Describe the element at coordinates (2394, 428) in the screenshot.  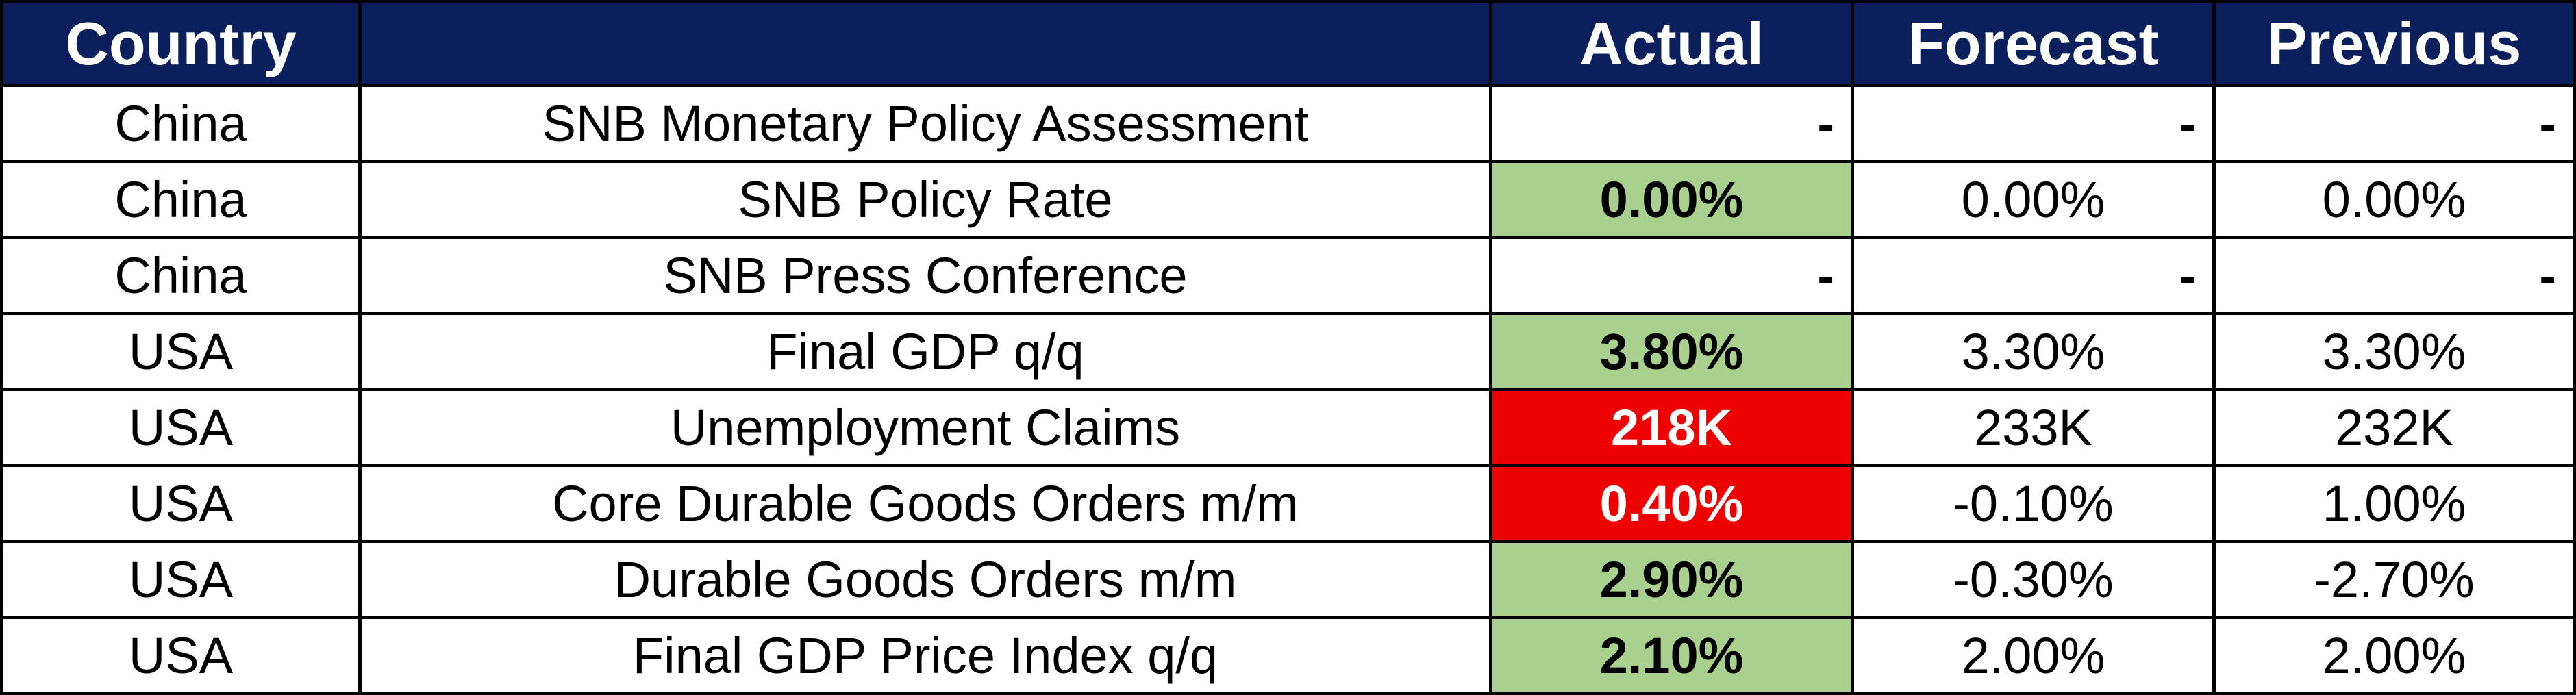
I see `previous-cell: 232K` at that location.